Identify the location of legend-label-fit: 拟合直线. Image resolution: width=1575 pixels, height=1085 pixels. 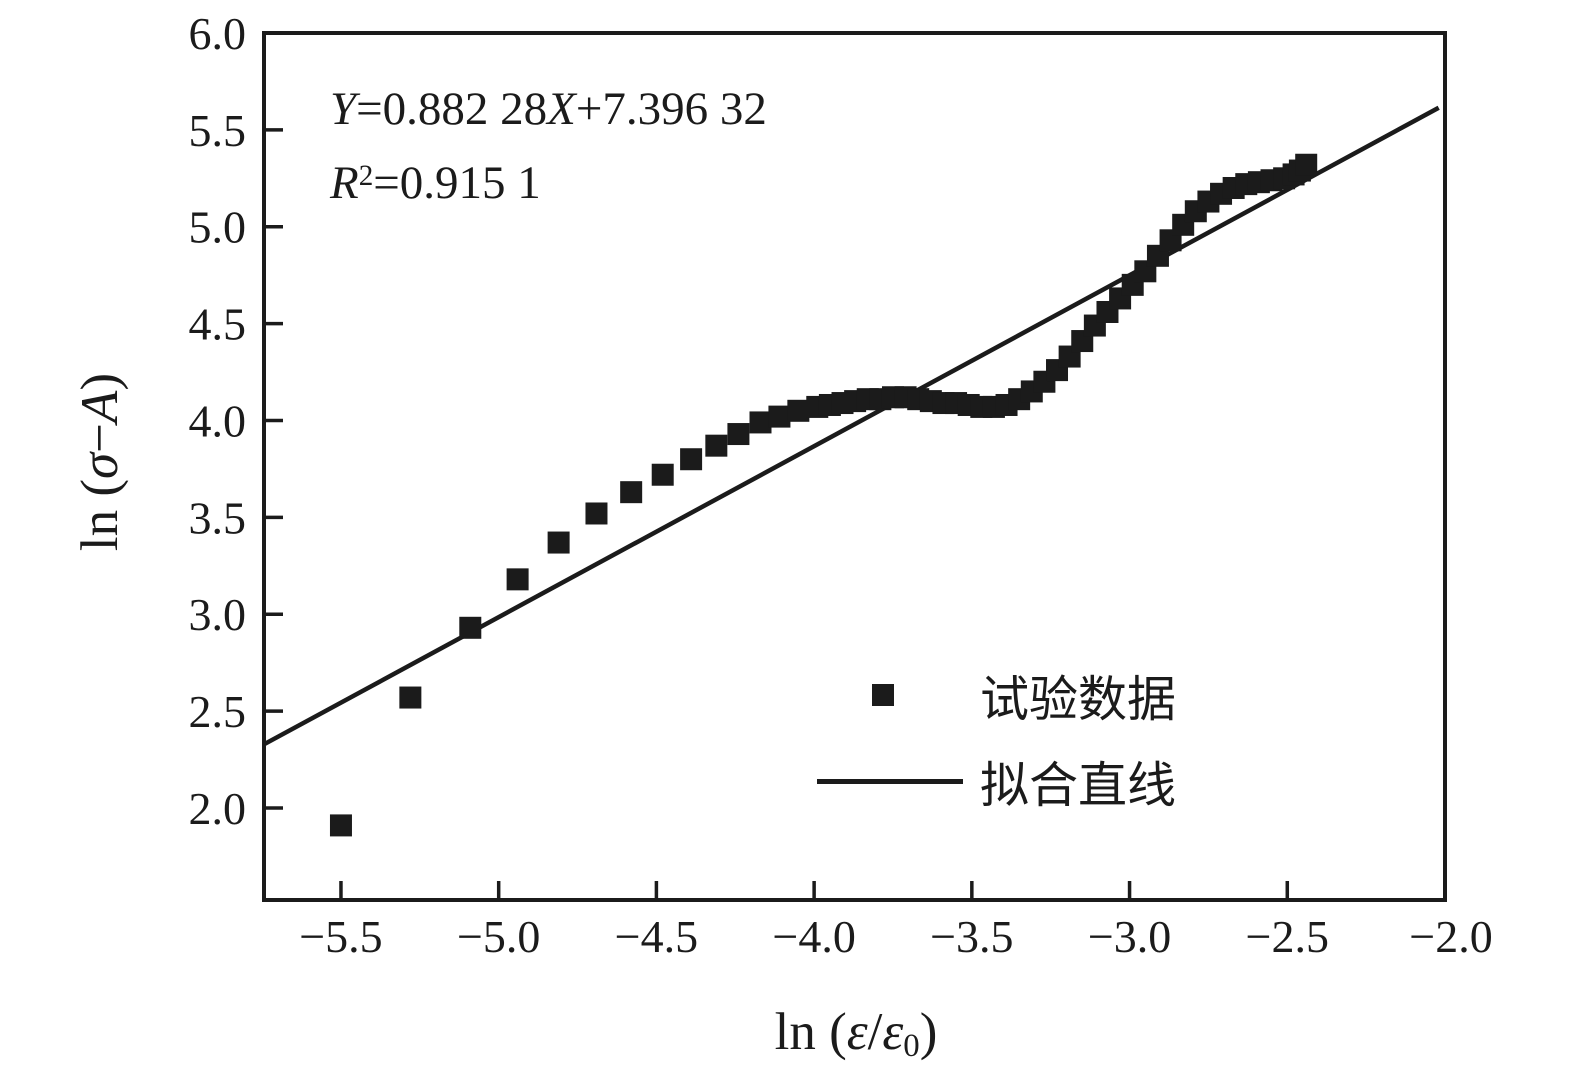
(1078, 785).